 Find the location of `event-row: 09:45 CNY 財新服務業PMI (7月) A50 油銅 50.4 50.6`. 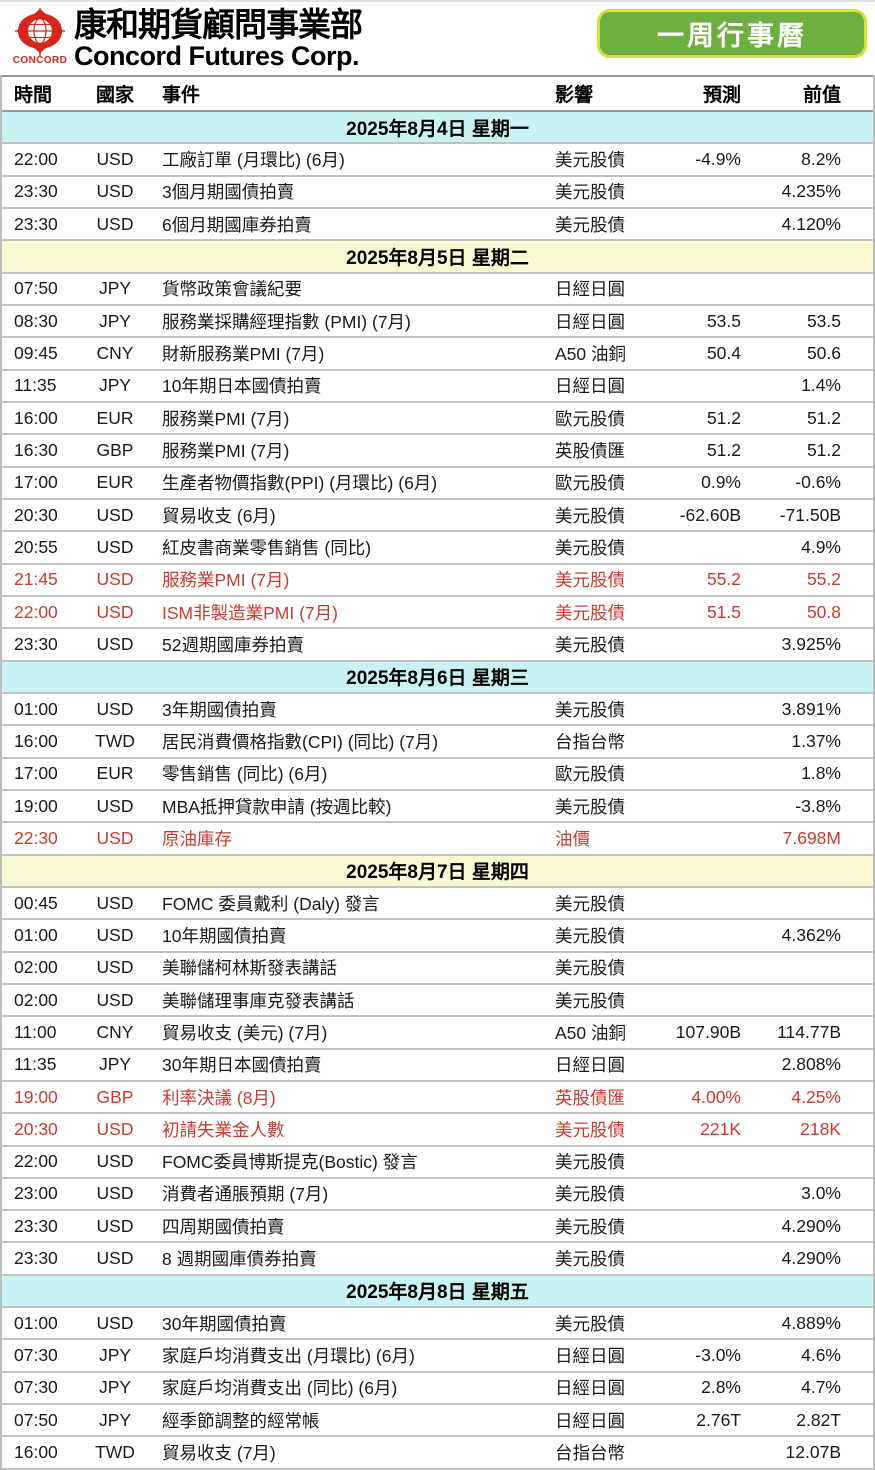

event-row: 09:45 CNY 財新服務業PMI (7月) A50 油銅 50.4 50.6 is located at coordinates (437, 354).